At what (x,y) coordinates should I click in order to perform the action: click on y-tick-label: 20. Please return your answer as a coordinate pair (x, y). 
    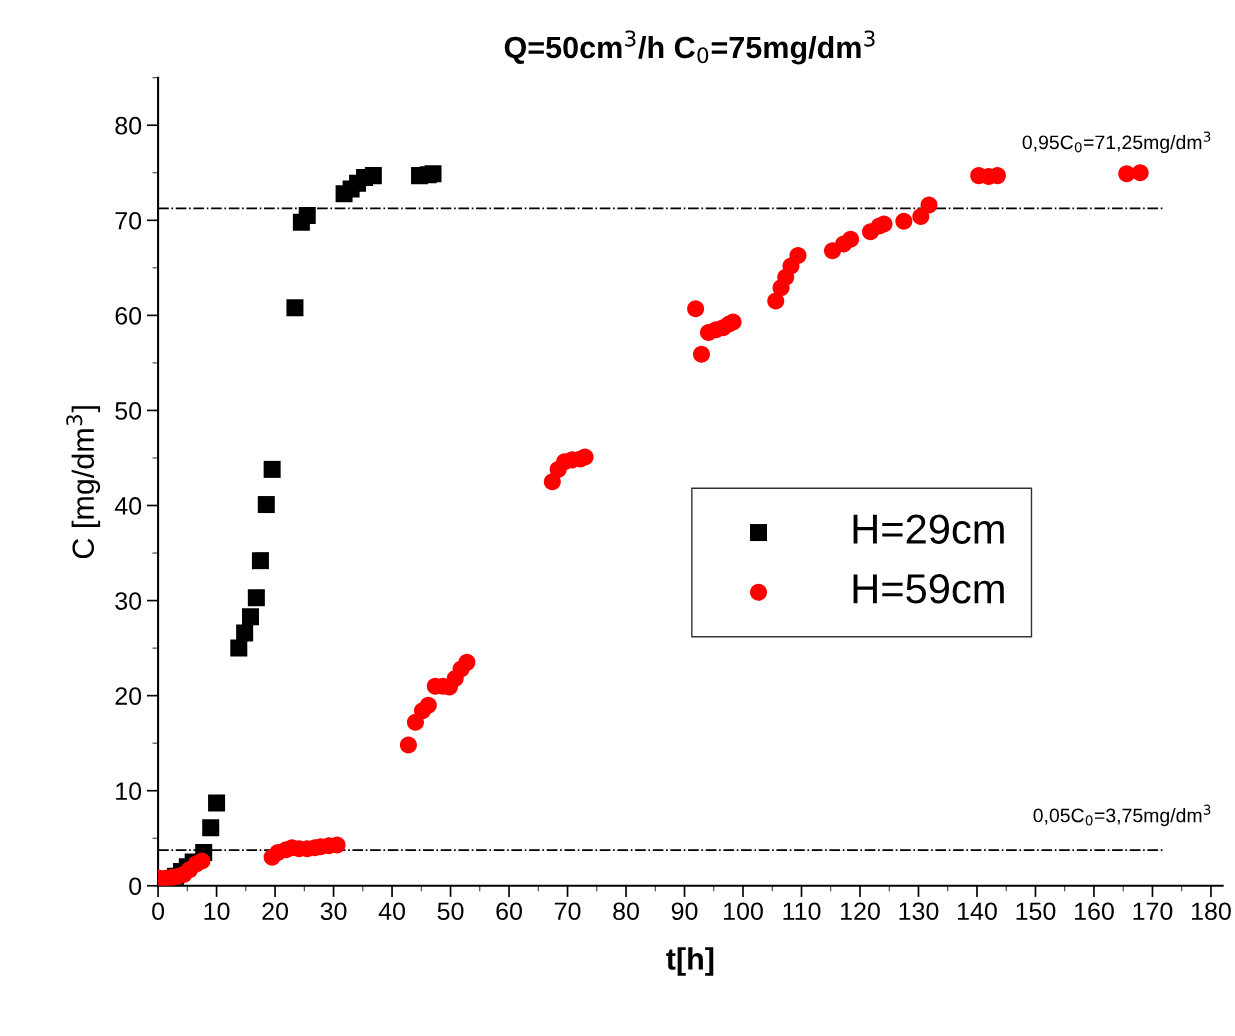
    Looking at the image, I should click on (128, 696).